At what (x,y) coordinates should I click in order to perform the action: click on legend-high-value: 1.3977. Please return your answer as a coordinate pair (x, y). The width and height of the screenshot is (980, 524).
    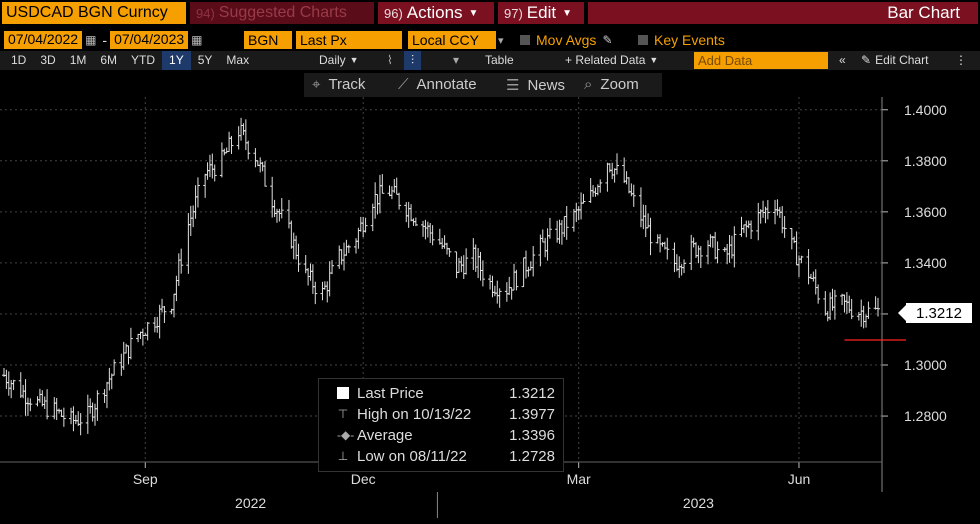
    Looking at the image, I should click on (532, 414).